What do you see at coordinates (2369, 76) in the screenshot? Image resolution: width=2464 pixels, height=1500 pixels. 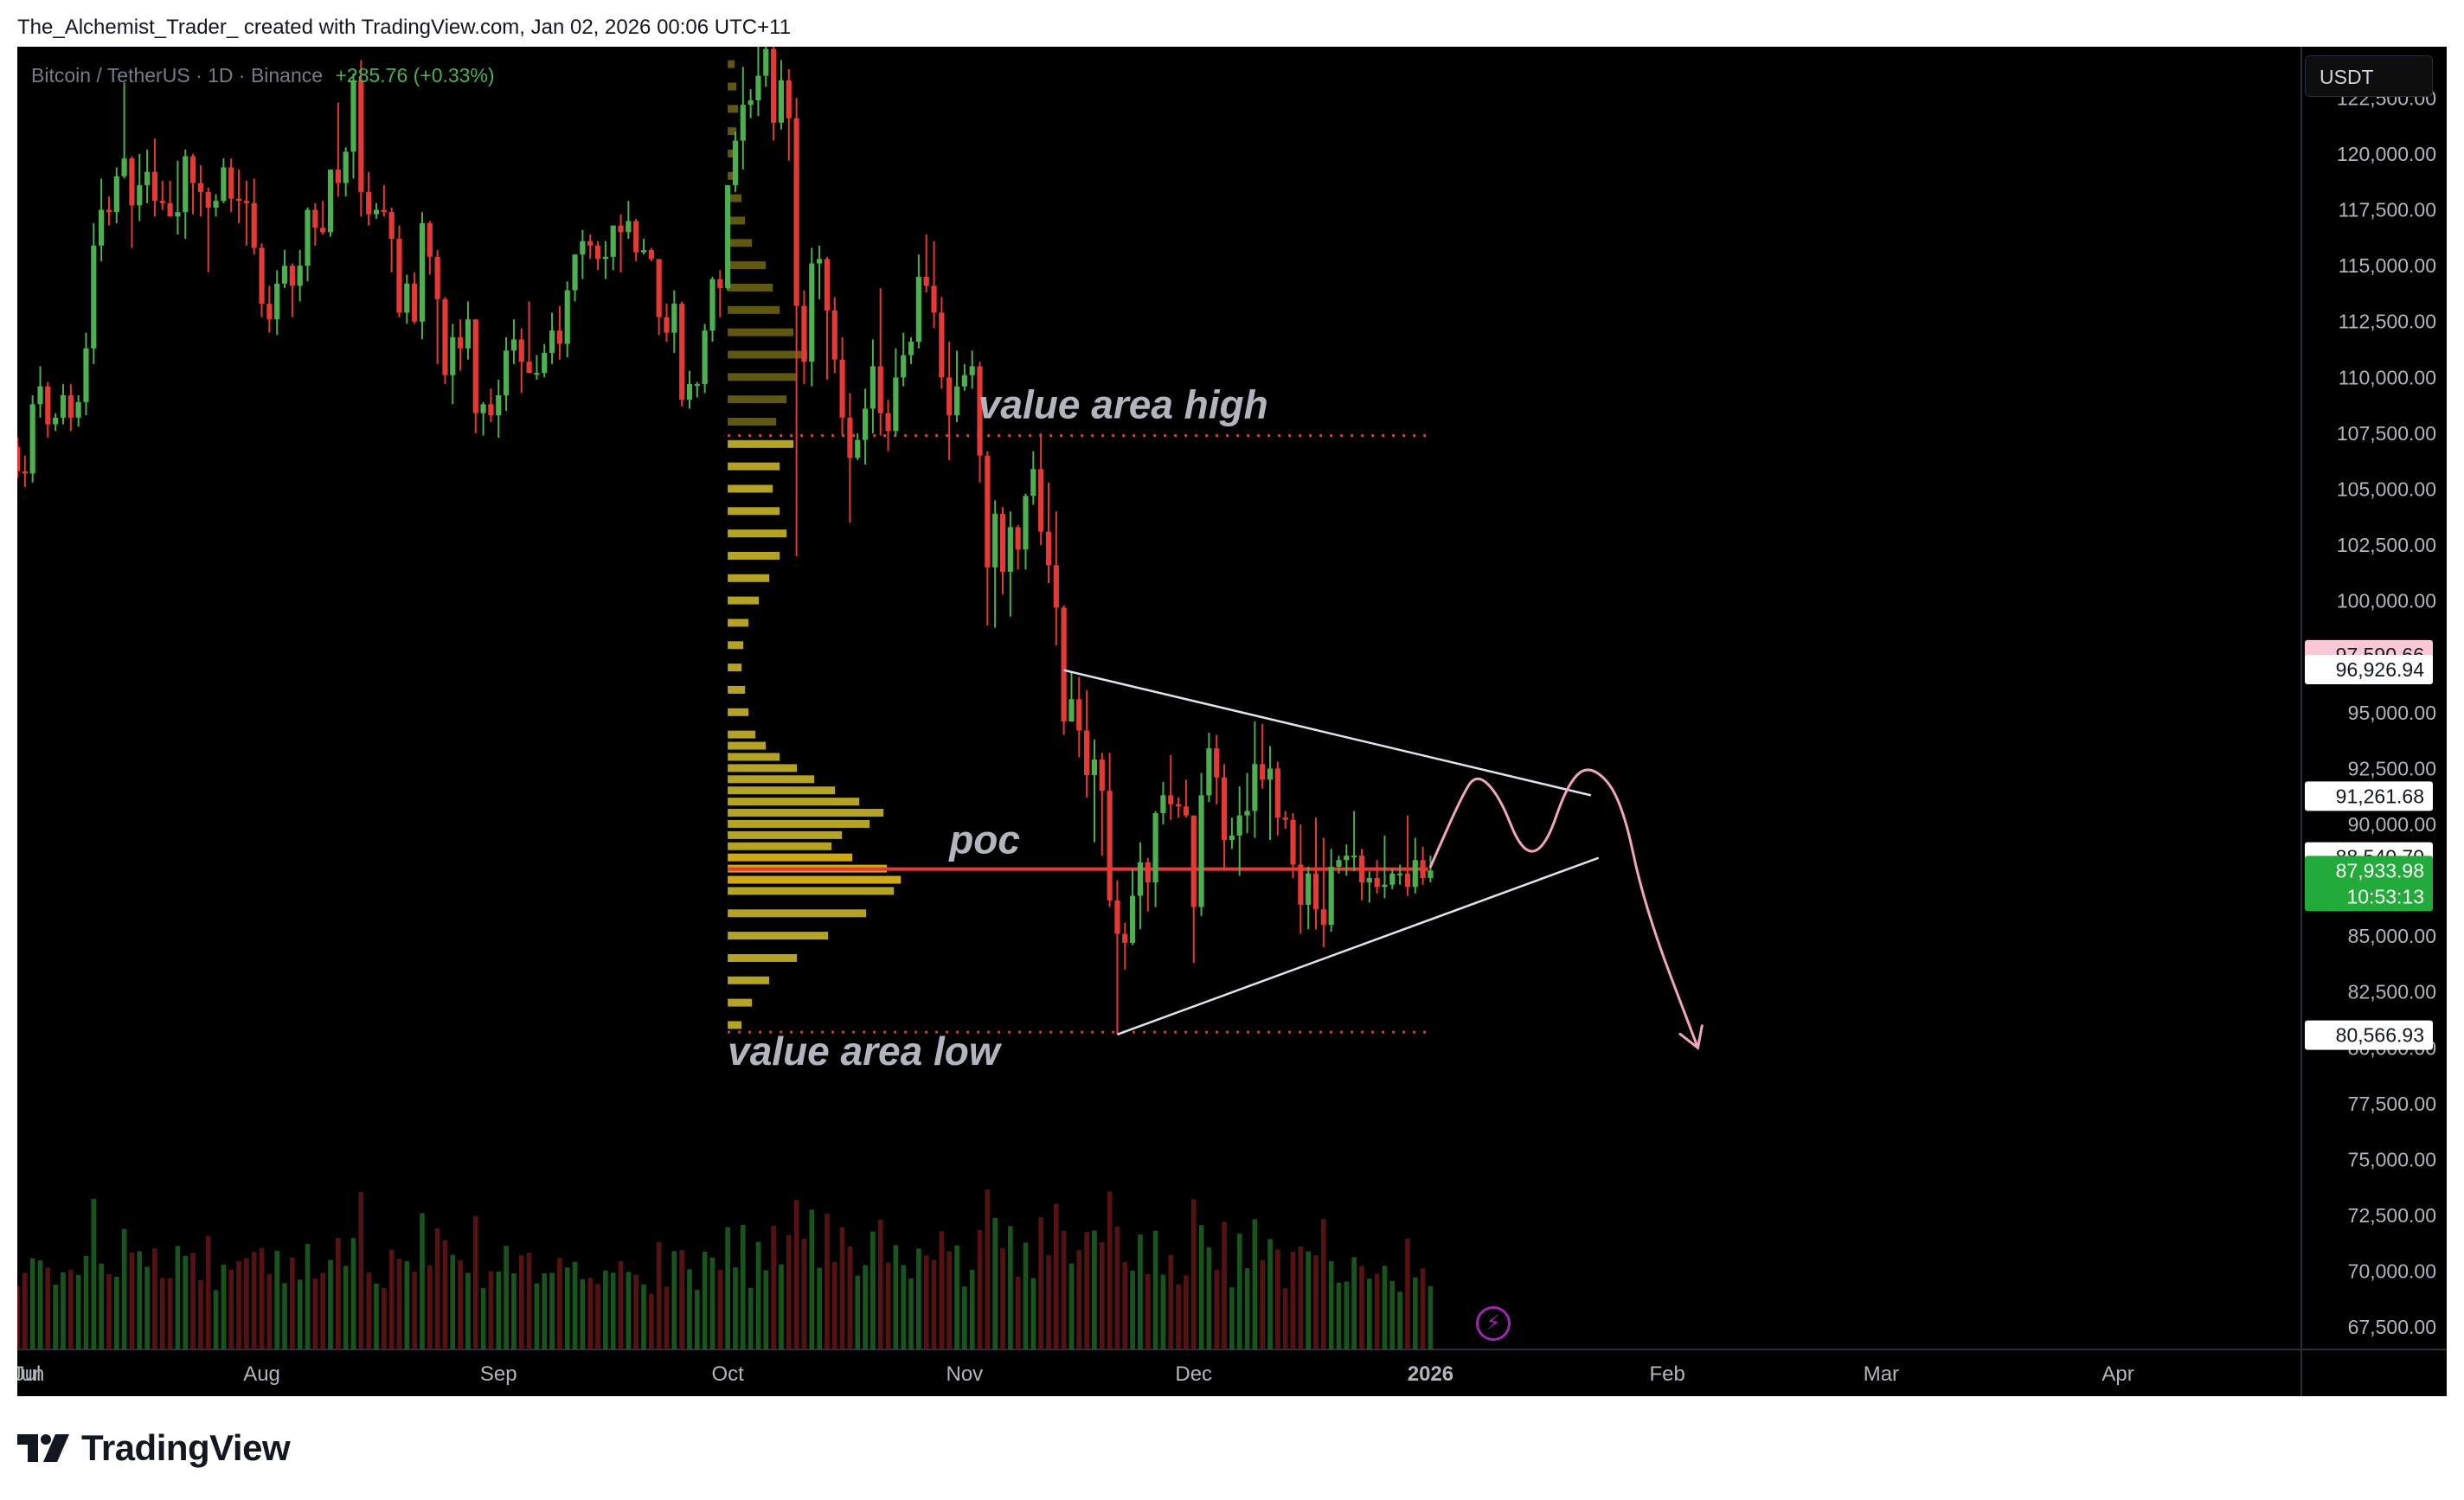 I see `currency-button: USDT` at bounding box center [2369, 76].